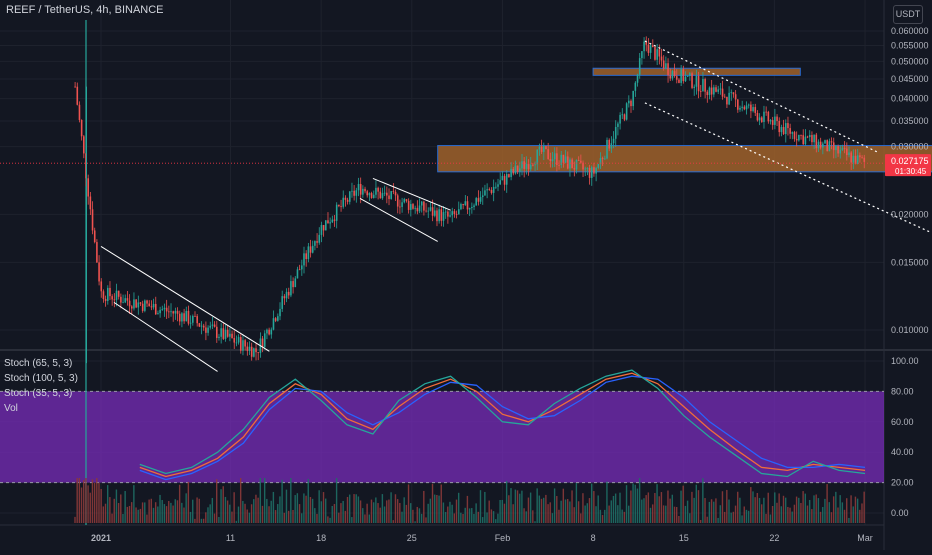  Describe the element at coordinates (910, 31) in the screenshot. I see `price-axis-label: 0.060000` at that location.